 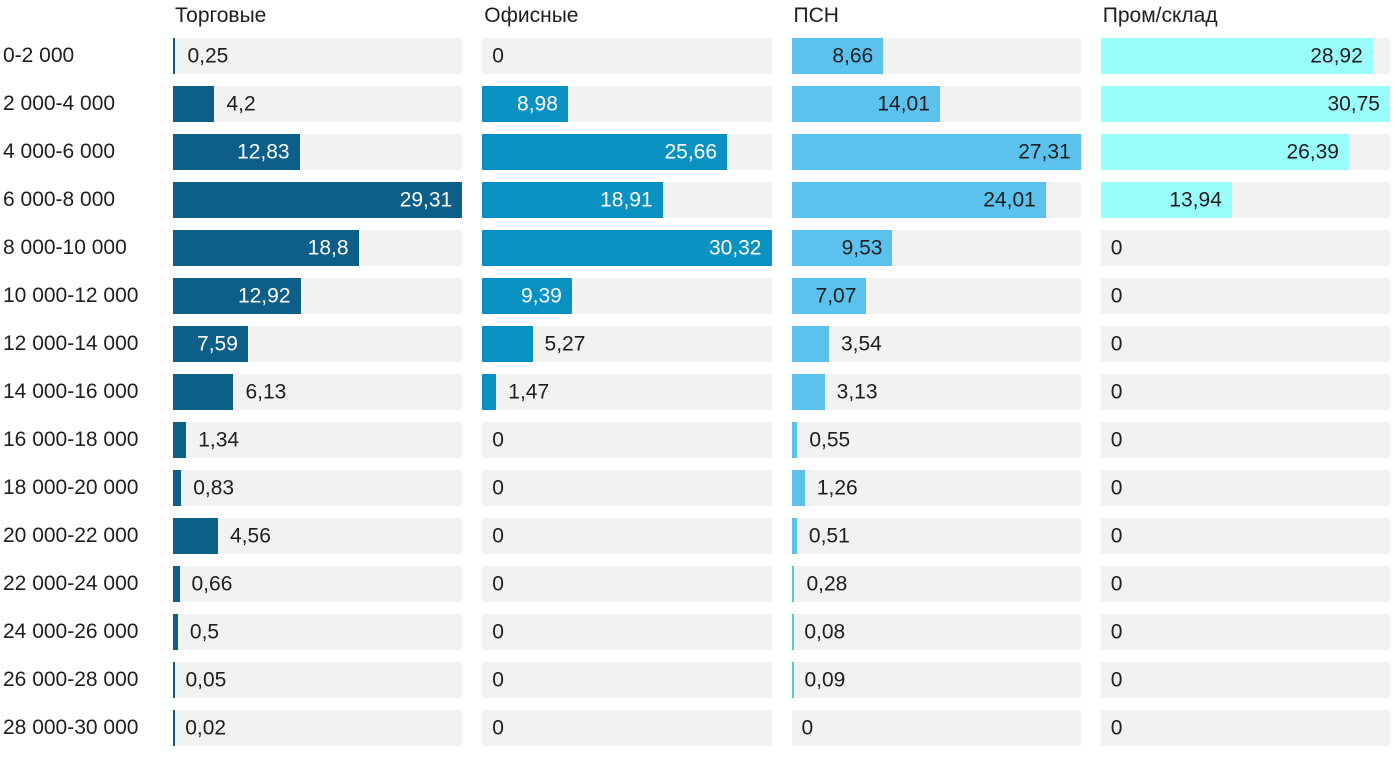 What do you see at coordinates (829, 536) in the screenshot?
I see `value-label: 0,51` at bounding box center [829, 536].